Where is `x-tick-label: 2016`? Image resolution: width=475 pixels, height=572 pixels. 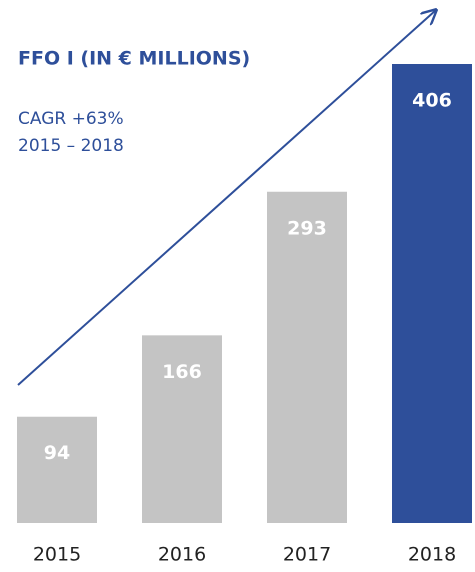 x-tick-label: 2016 is located at coordinates (182, 555).